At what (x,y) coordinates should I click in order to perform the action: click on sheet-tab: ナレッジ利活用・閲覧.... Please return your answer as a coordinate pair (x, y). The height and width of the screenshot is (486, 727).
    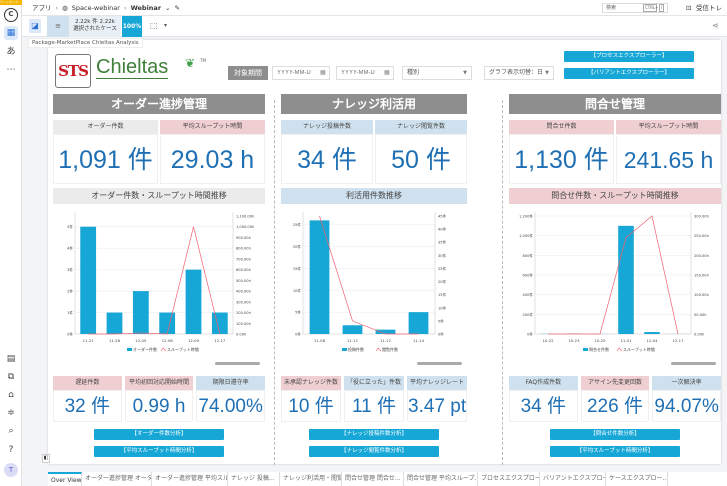
    Looking at the image, I should click on (311, 479).